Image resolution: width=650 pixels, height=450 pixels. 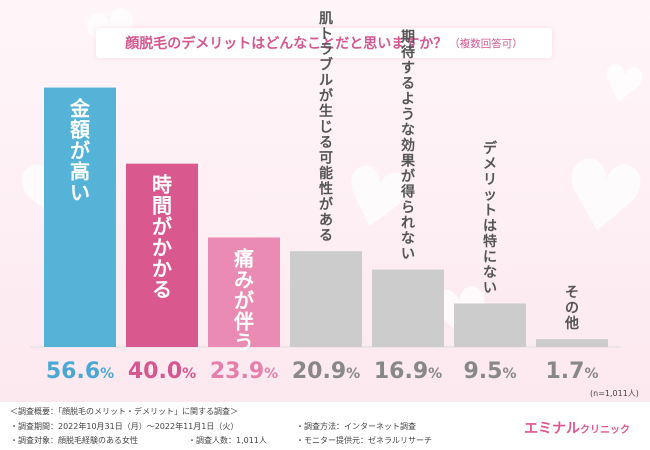 I want to click on chart-title-sub: （複数回答可）, so click(x=486, y=43).